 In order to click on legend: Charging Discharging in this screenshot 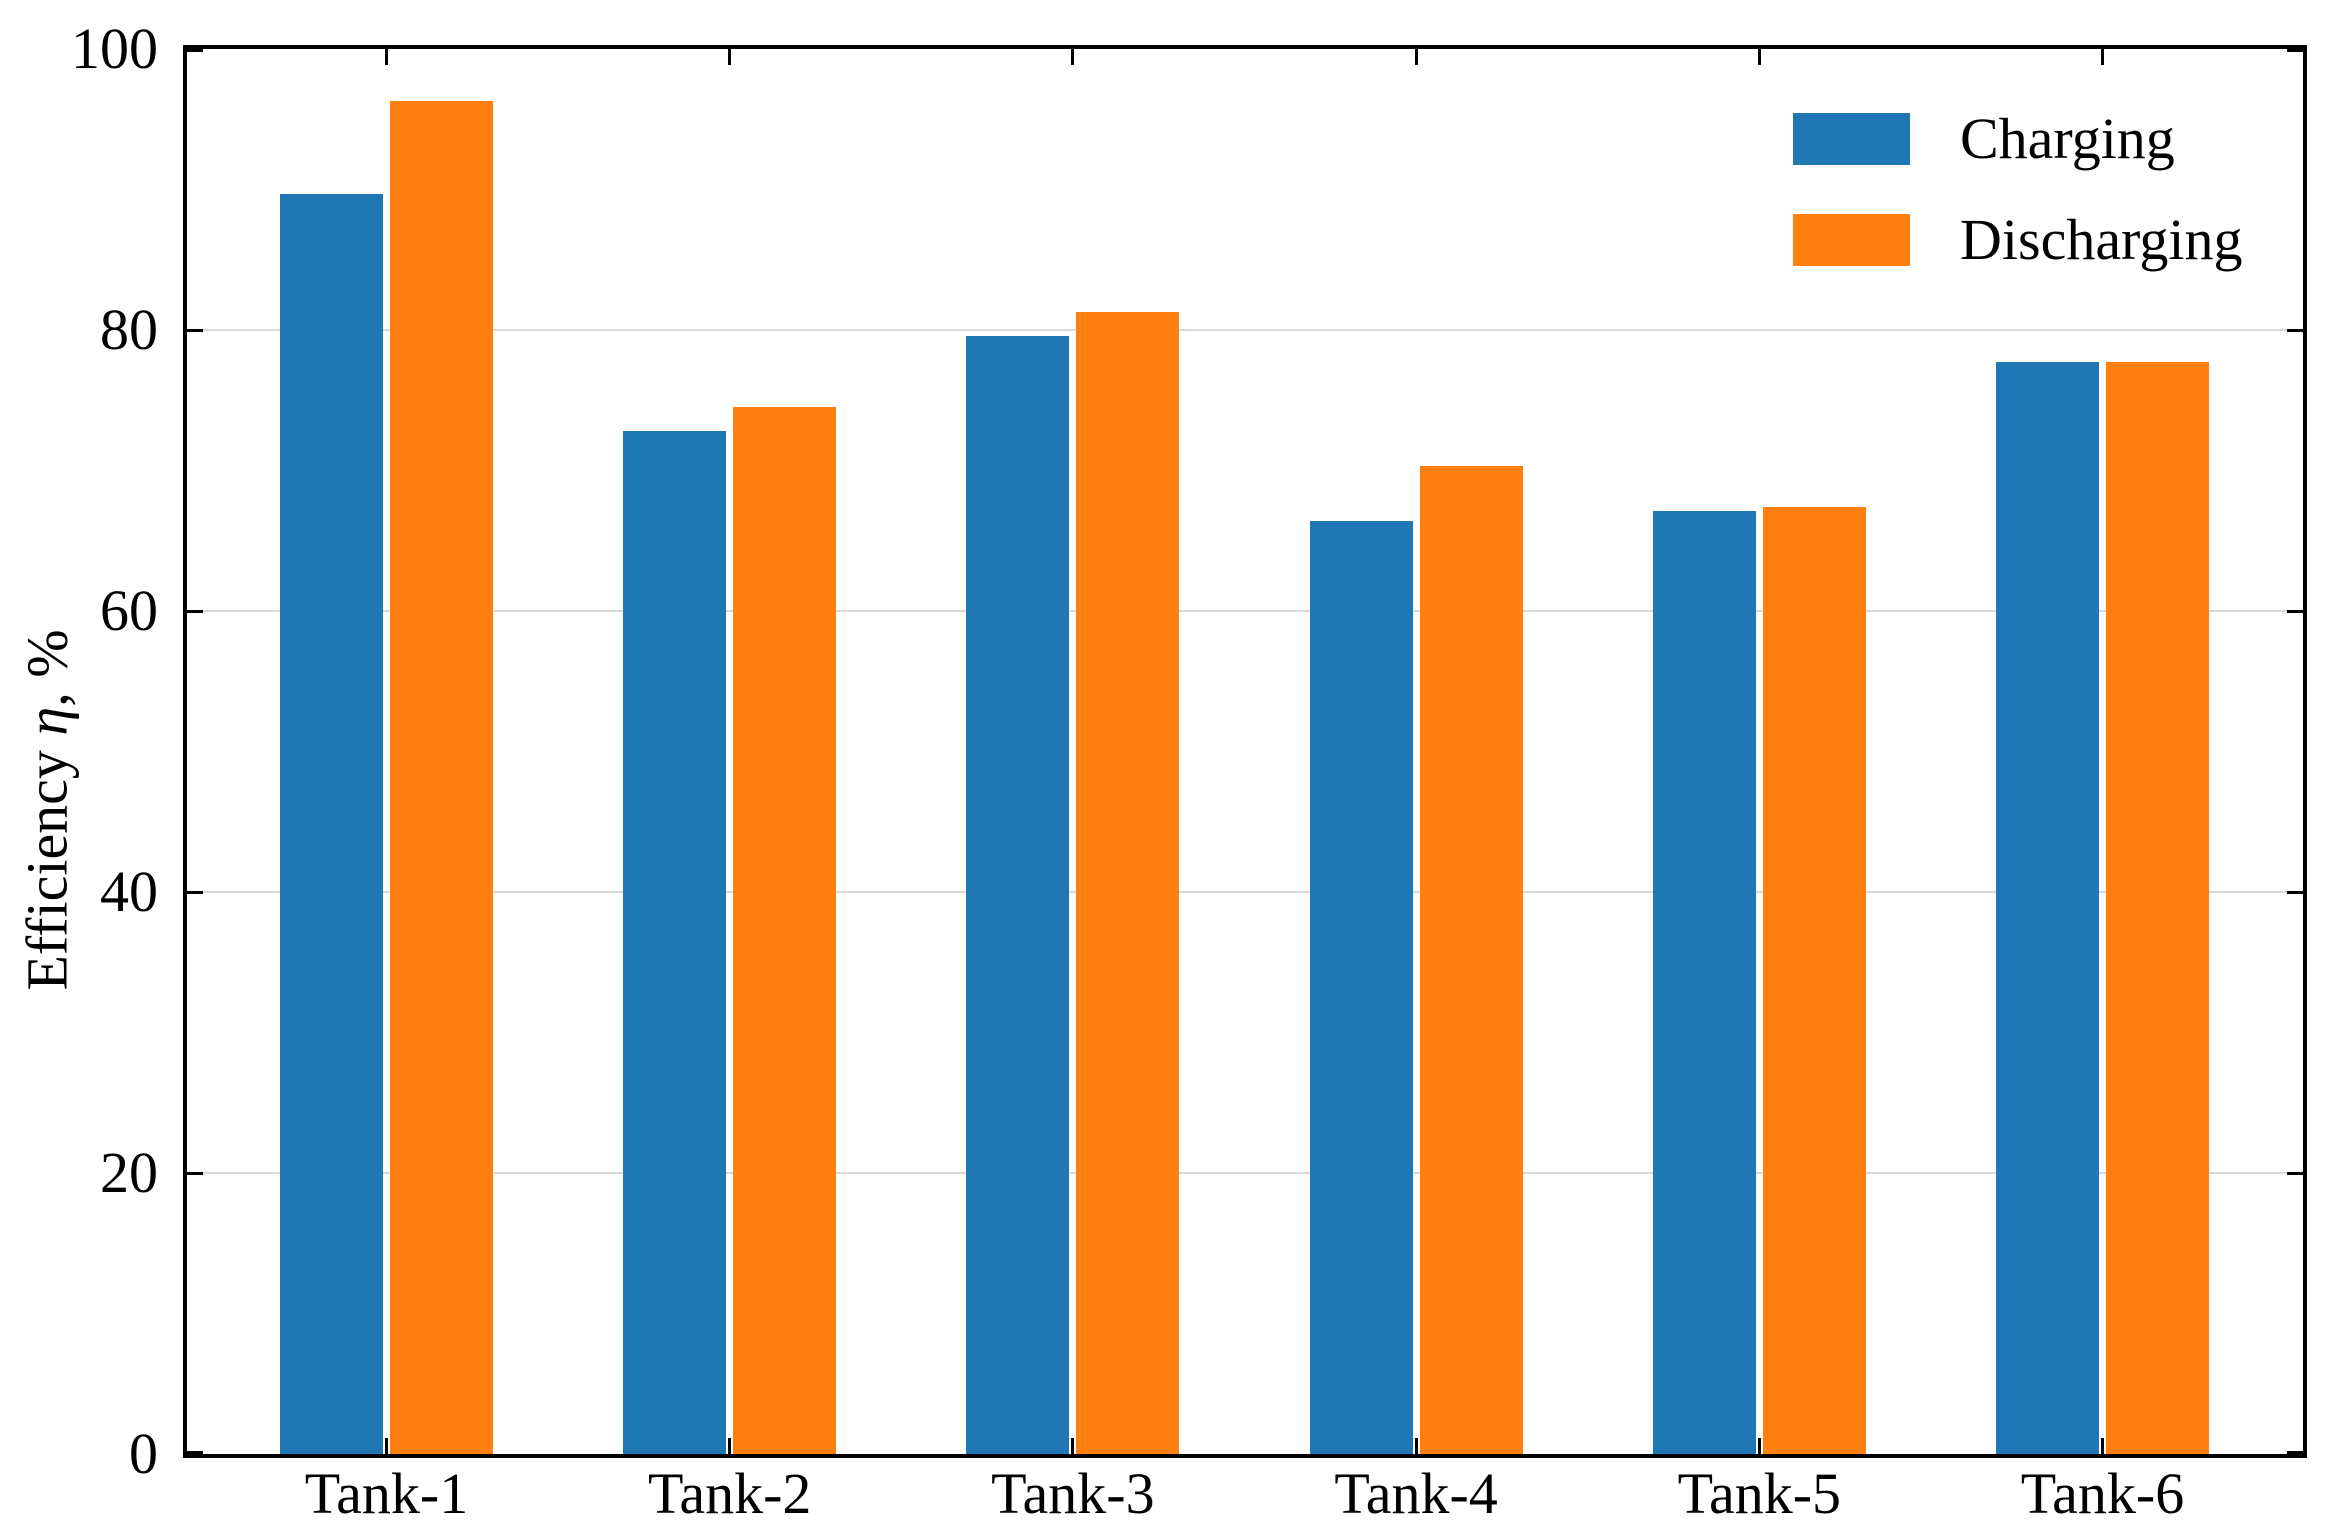, I will do `click(2018, 210)`.